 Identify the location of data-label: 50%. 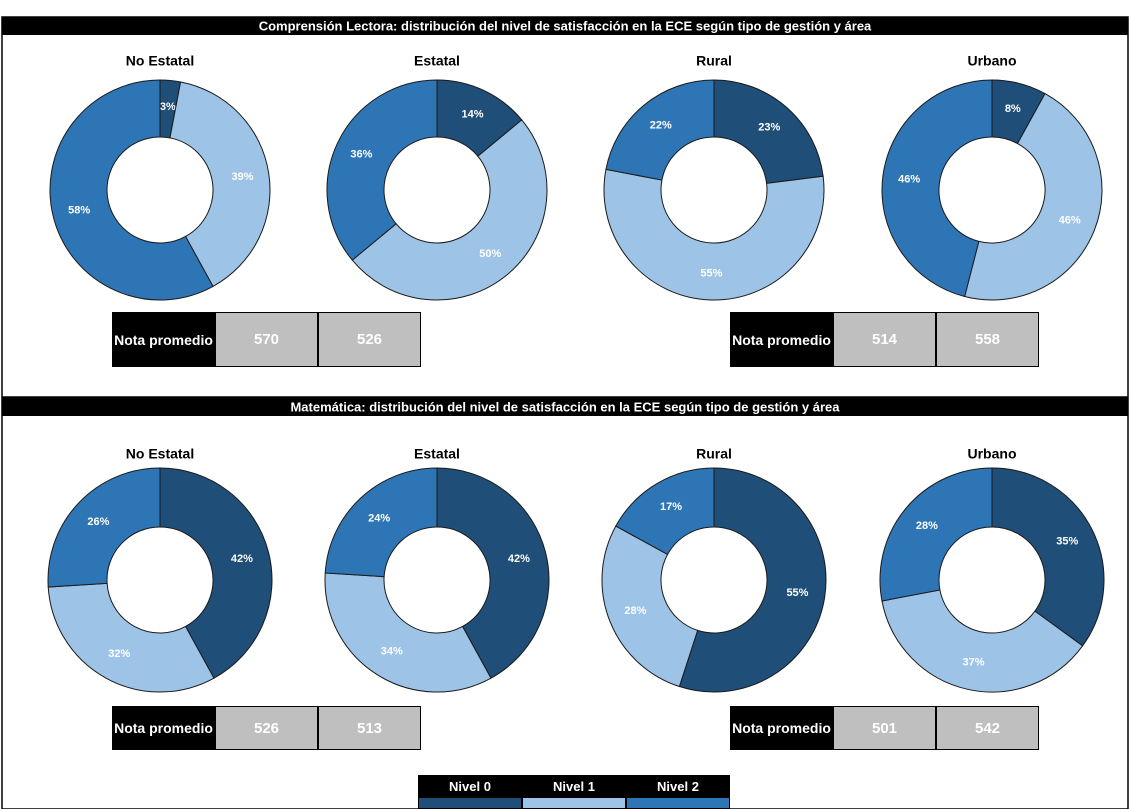
(490, 254).